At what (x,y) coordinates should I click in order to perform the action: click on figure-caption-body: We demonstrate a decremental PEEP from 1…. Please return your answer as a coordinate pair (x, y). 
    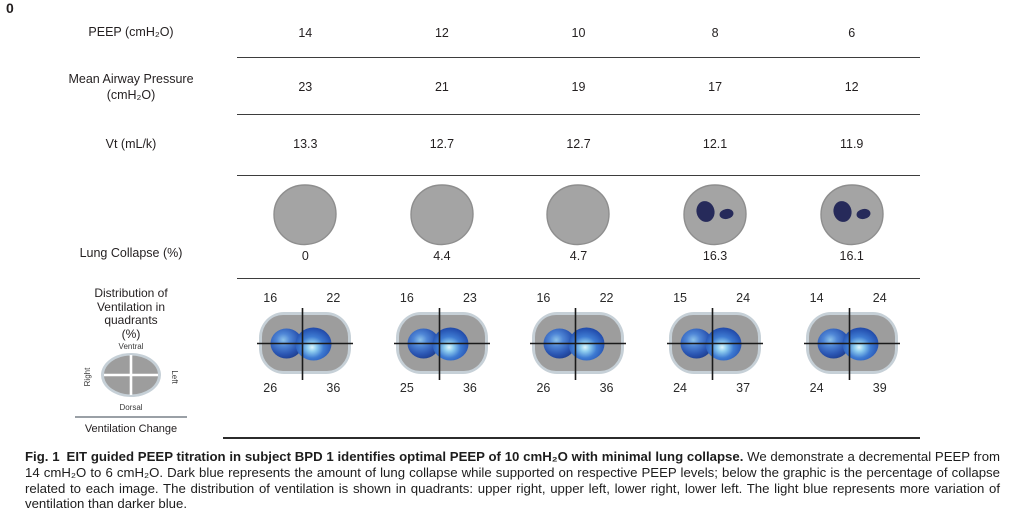
    Looking at the image, I should click on (513, 480).